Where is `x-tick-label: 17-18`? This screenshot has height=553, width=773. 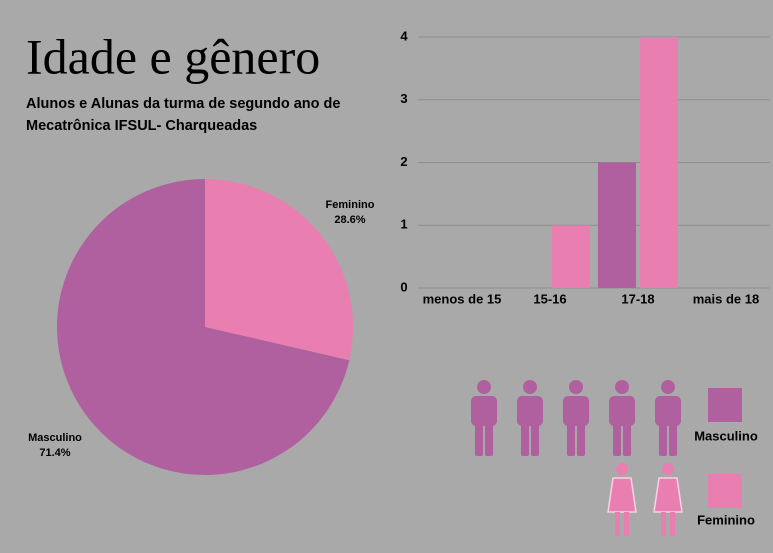 x-tick-label: 17-18 is located at coordinates (637, 298).